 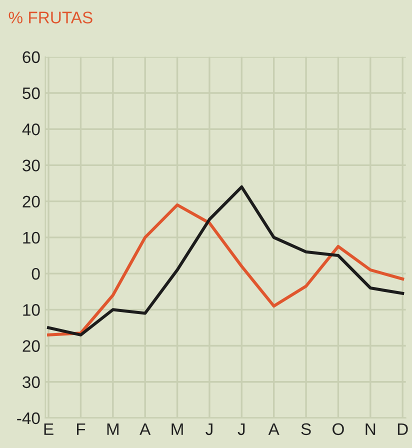 I want to click on x-tick-label: D, so click(x=403, y=429).